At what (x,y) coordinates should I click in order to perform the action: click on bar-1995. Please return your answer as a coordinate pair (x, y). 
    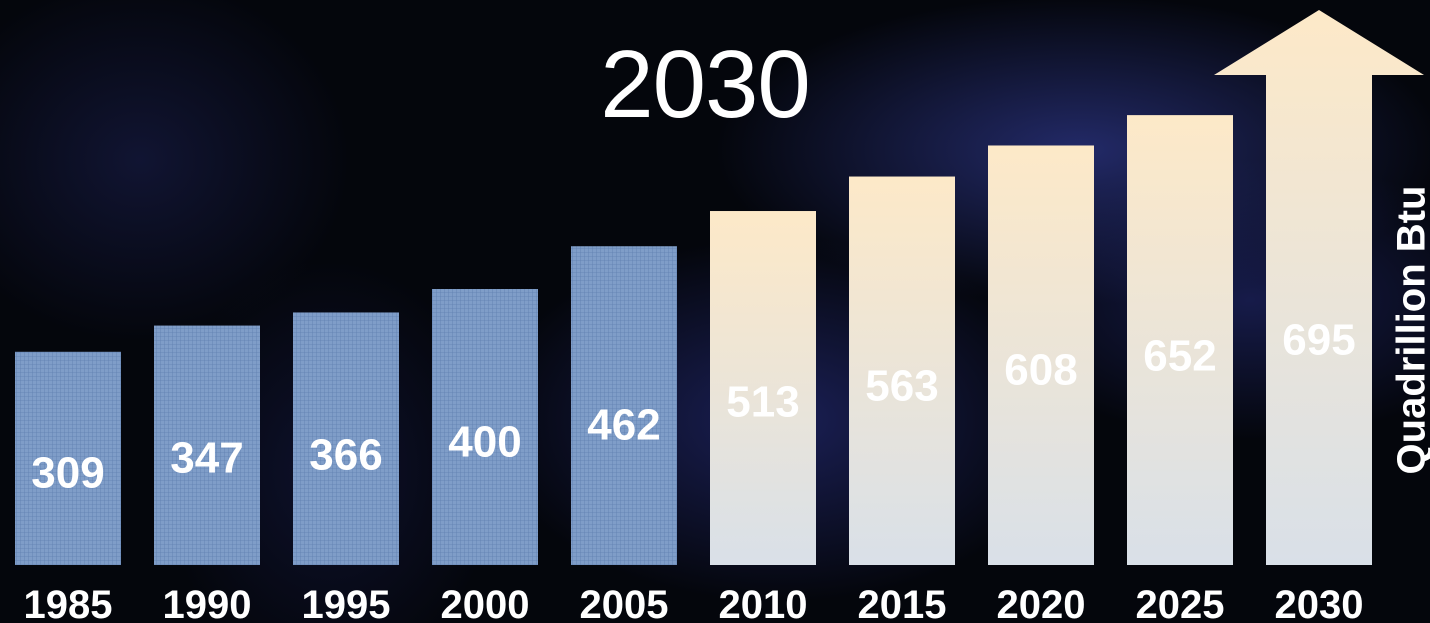
    Looking at the image, I should click on (346, 438).